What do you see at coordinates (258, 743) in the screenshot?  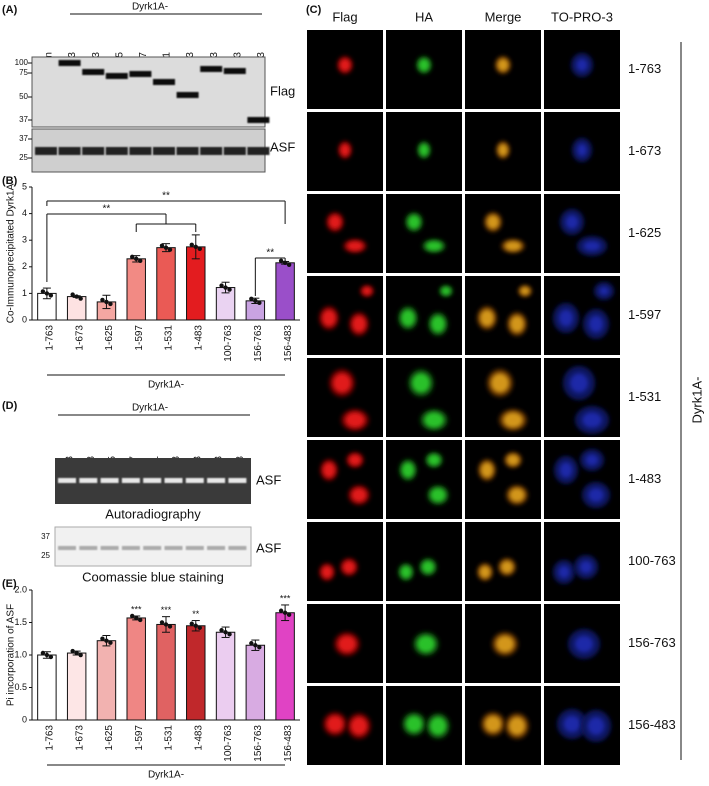 I see `lane-label: 156-763` at bounding box center [258, 743].